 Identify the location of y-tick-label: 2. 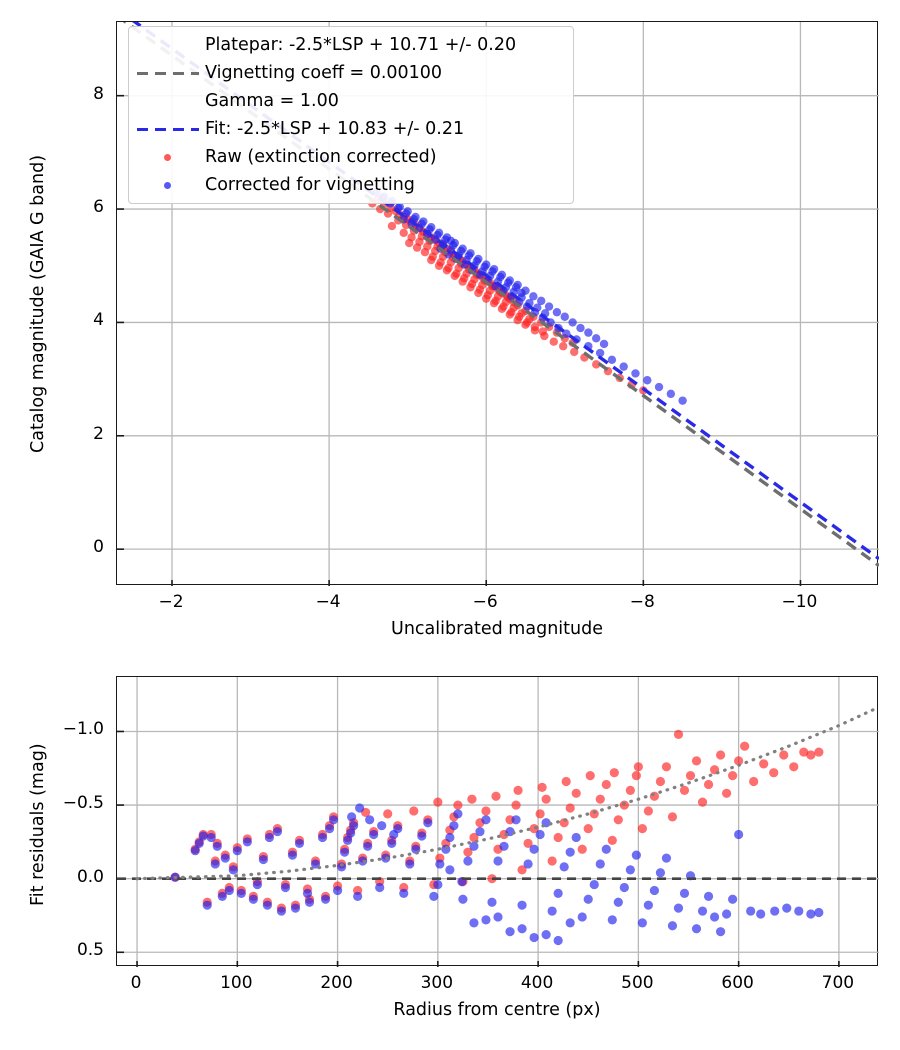
(98, 433).